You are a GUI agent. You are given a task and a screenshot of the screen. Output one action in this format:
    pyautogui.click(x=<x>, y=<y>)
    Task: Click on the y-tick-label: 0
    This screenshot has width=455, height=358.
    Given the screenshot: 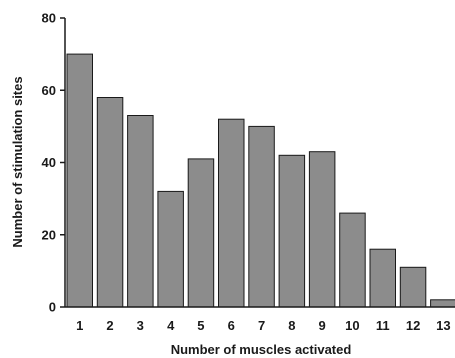 What is the action you would take?
    pyautogui.click(x=52, y=307)
    